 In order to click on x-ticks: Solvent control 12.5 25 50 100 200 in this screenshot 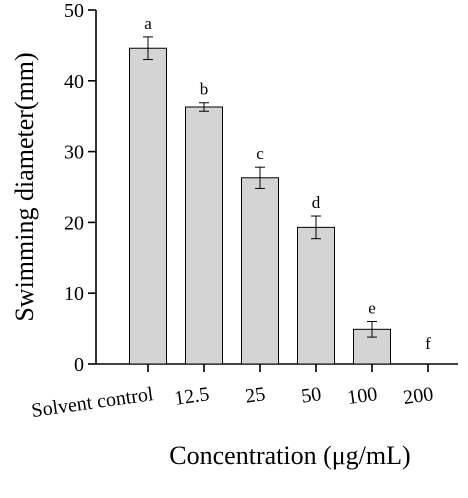, I will do `click(232, 393)`.